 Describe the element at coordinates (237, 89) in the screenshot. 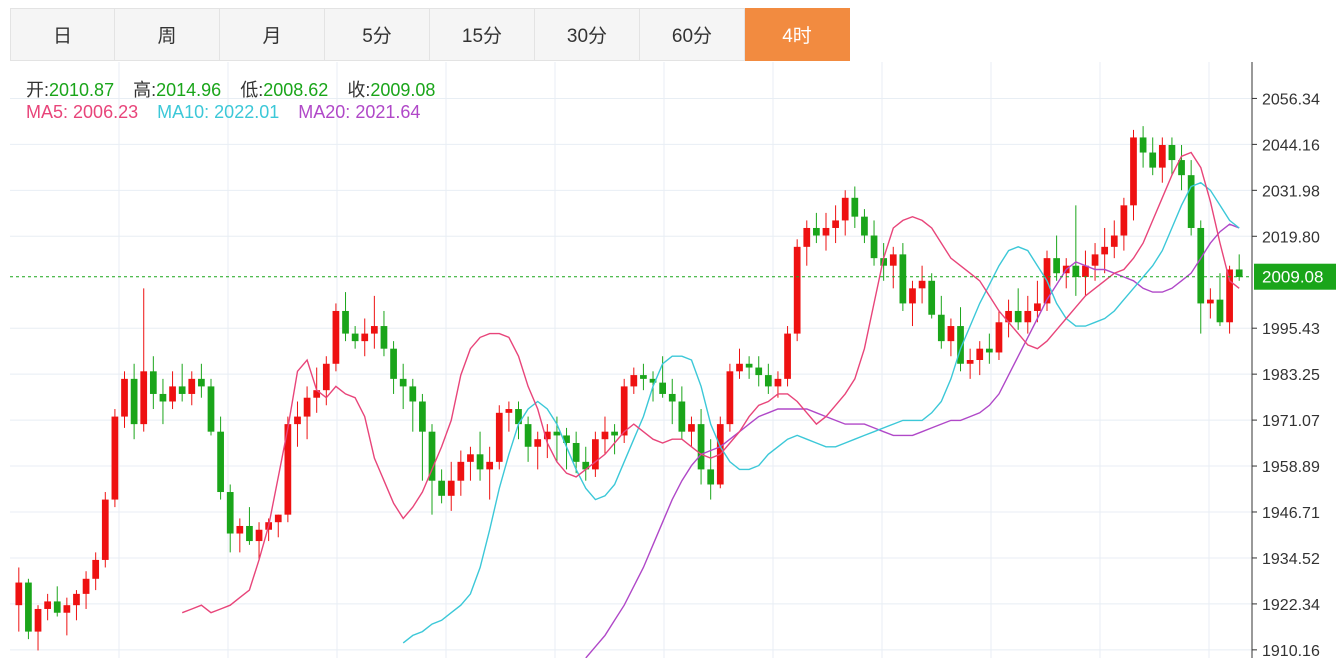

I see `ohlc-legend: 开:2010.87 高:2014.96 低:2008.62 收:2009.08` at that location.